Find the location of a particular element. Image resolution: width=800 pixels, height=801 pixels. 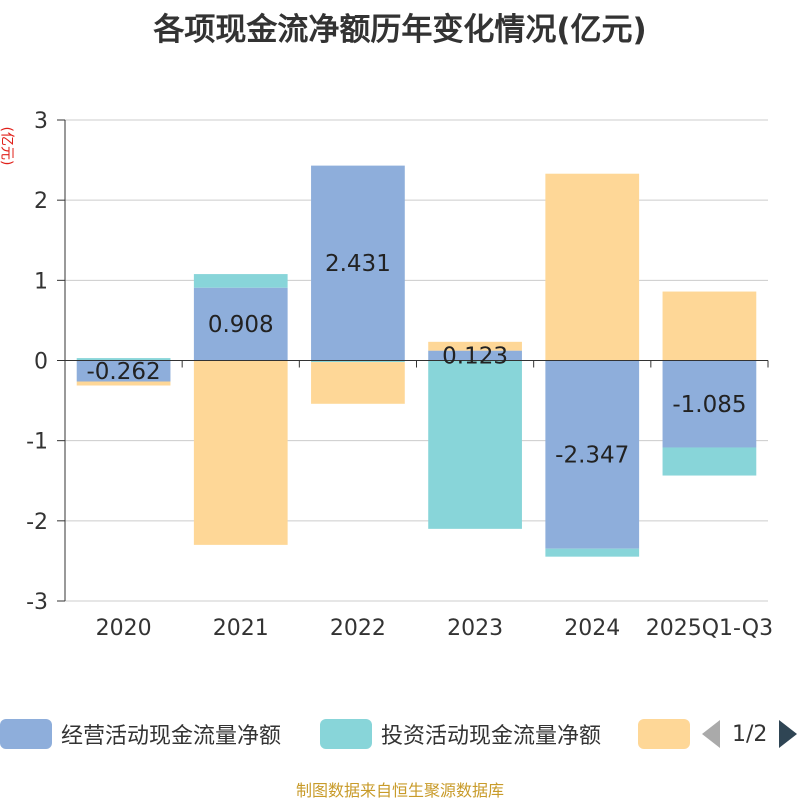

data-label: -2.347 is located at coordinates (592, 456).